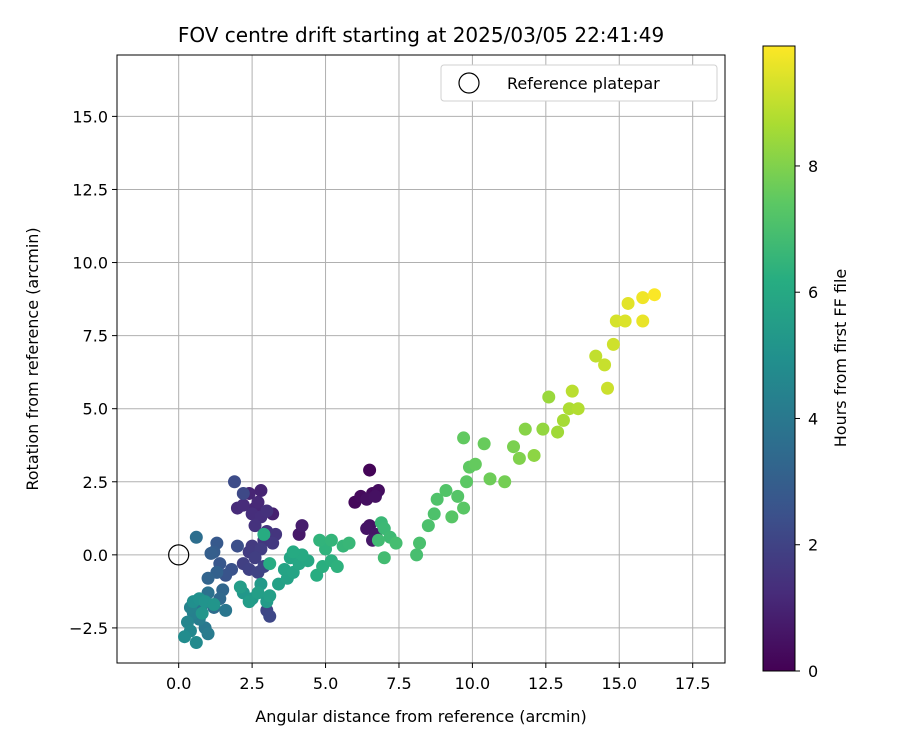 The image size is (900, 750). Describe the element at coordinates (90, 263) in the screenshot. I see `y-tick-label: 10.0` at that location.